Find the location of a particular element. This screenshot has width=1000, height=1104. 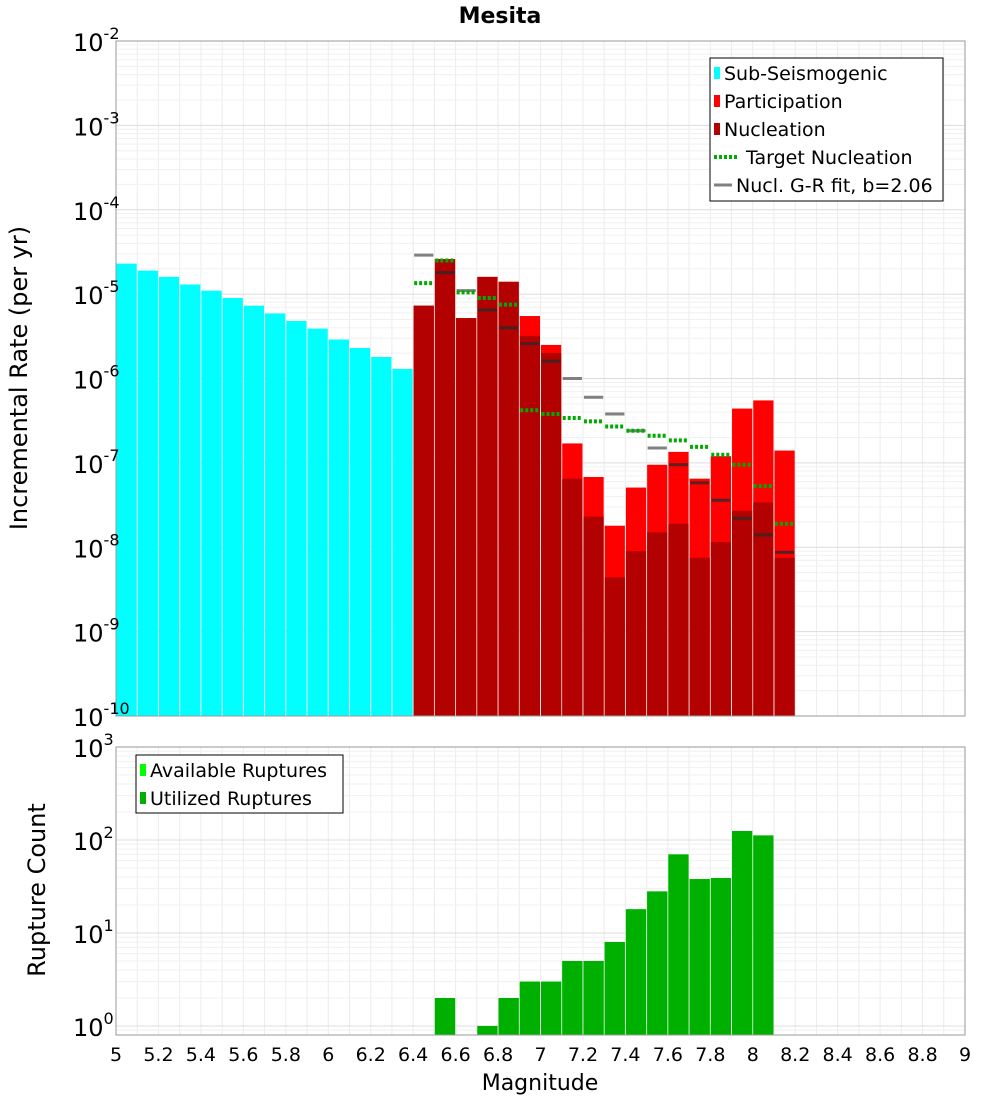

x-tick-label: 6.2 is located at coordinates (371, 1055).